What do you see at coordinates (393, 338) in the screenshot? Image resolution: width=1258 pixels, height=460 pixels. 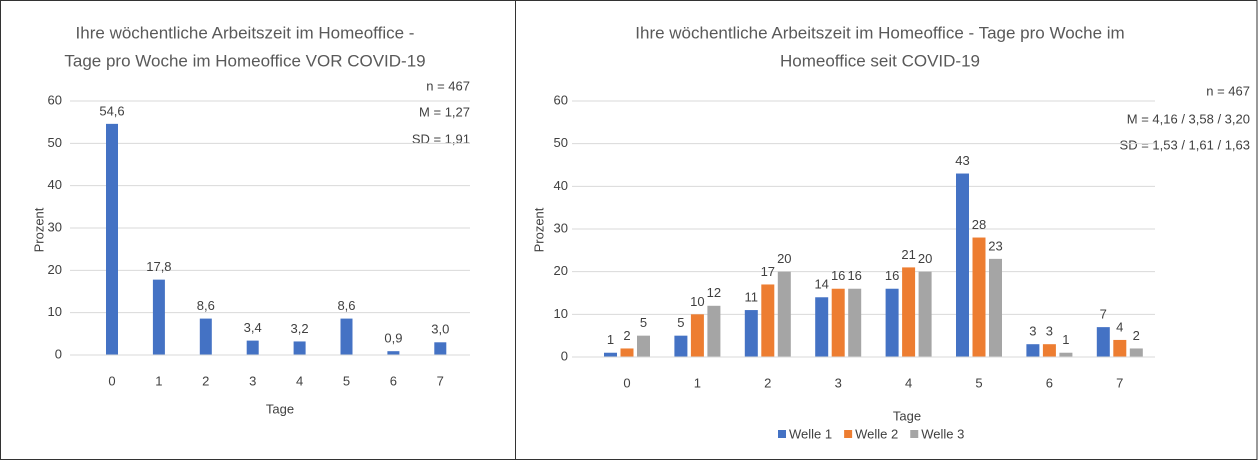 I see `data-label: 0,9` at bounding box center [393, 338].